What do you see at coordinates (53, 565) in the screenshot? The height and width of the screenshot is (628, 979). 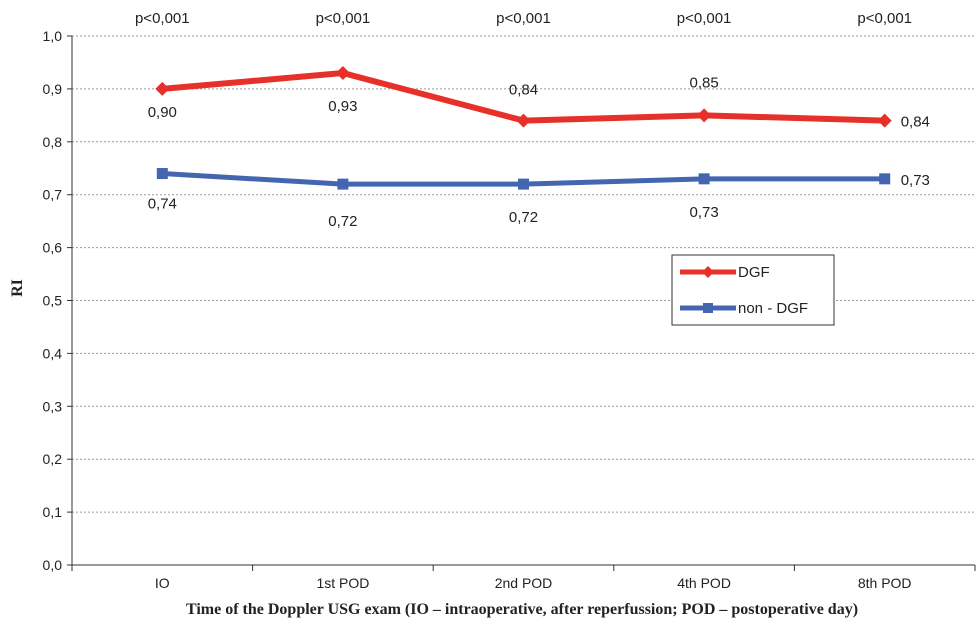 I see `y-tick-label: 0,0` at bounding box center [53, 565].